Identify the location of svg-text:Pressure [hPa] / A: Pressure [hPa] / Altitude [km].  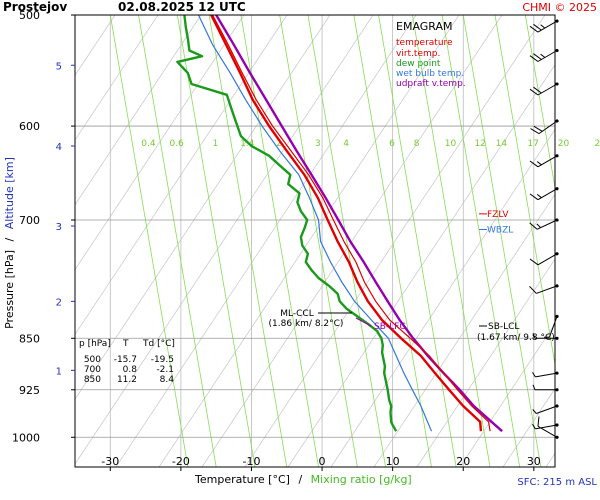
(9, 243).